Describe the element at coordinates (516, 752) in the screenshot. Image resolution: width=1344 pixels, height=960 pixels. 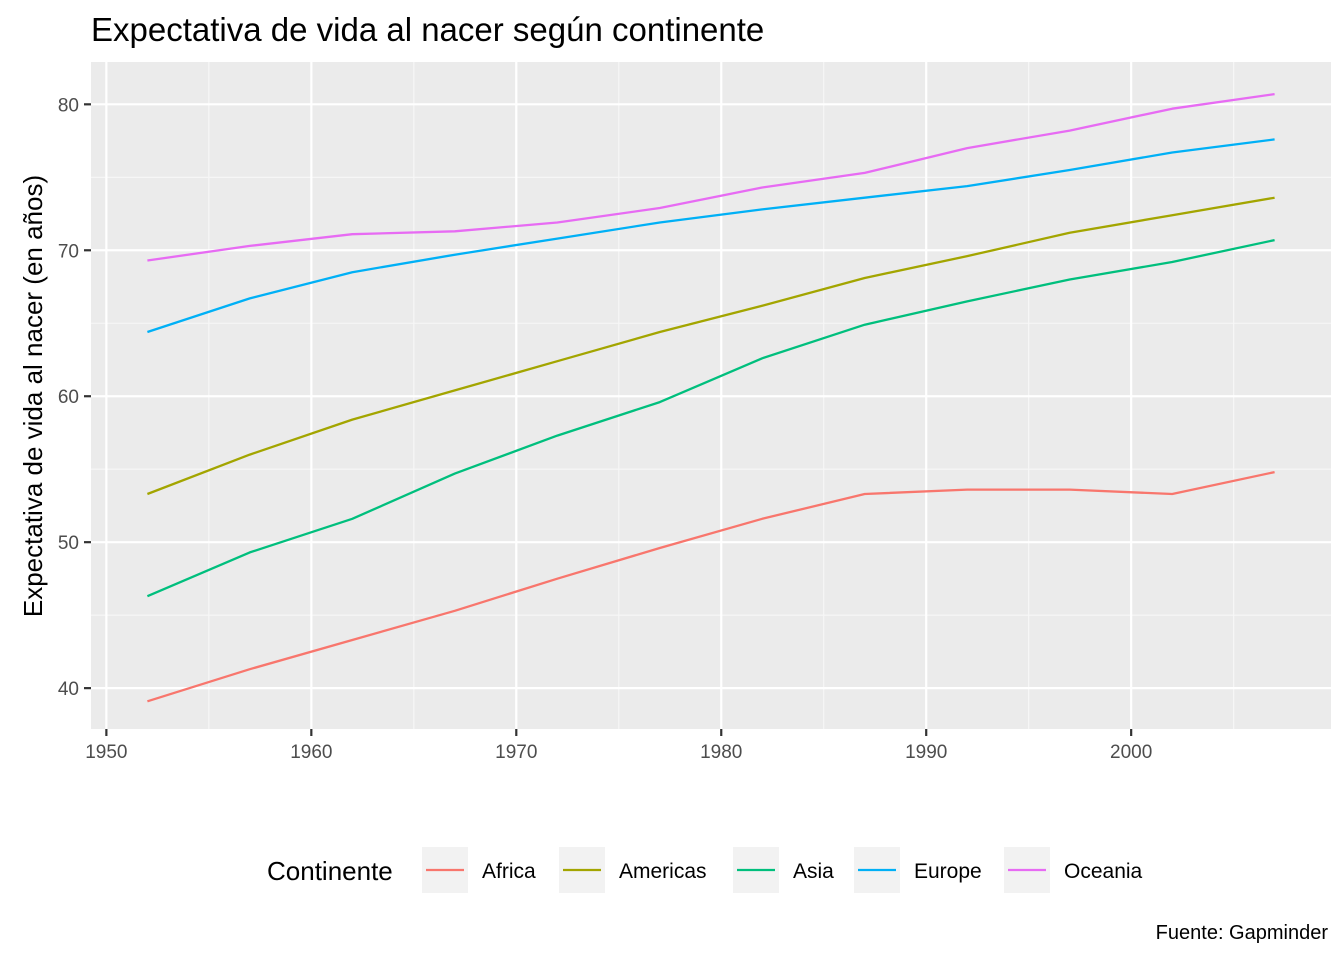
I see `x-tick-label: 1970` at that location.